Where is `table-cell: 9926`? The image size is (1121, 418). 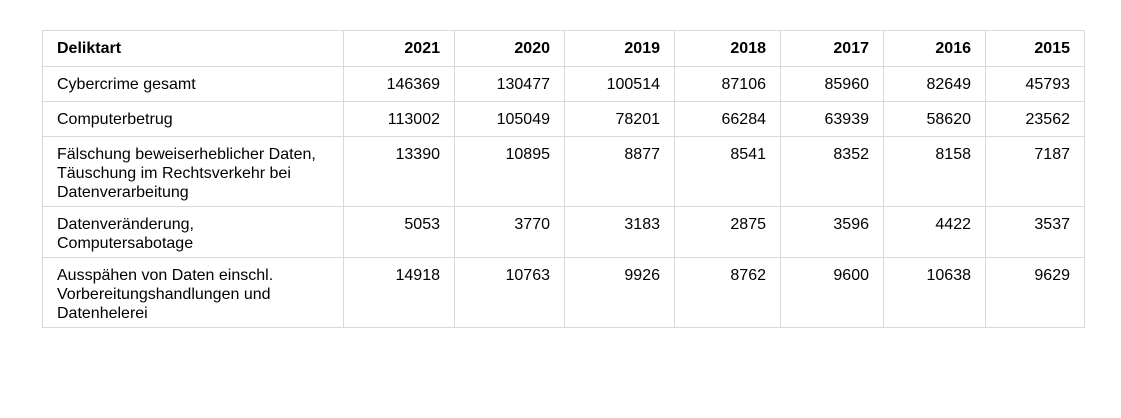
table-cell: 9926 is located at coordinates (619, 292).